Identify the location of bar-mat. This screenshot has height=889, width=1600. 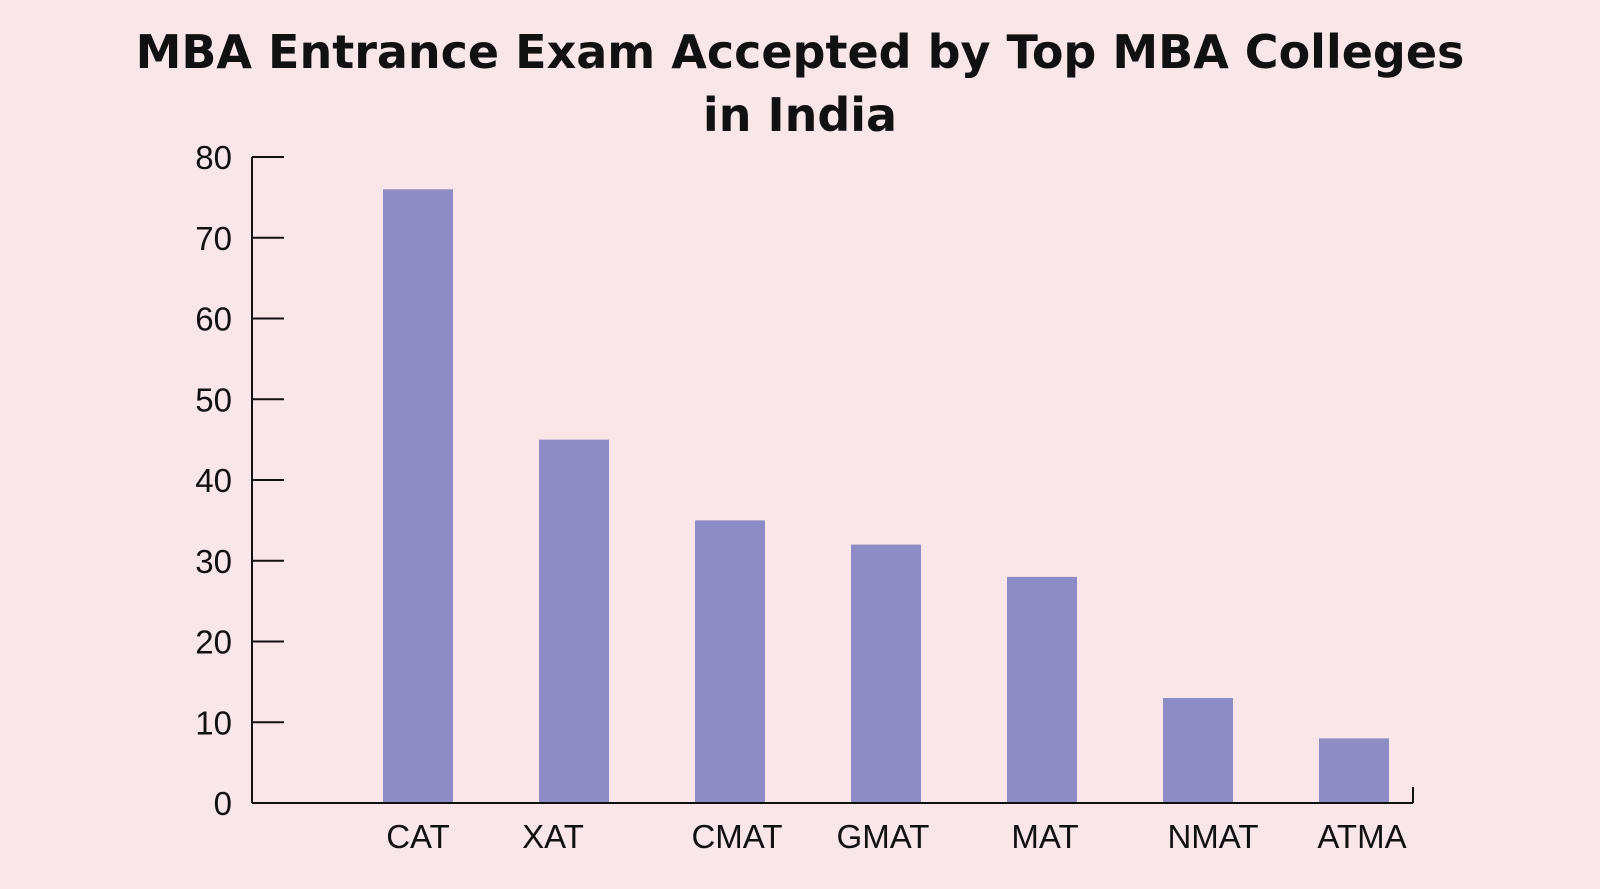
(1042, 689).